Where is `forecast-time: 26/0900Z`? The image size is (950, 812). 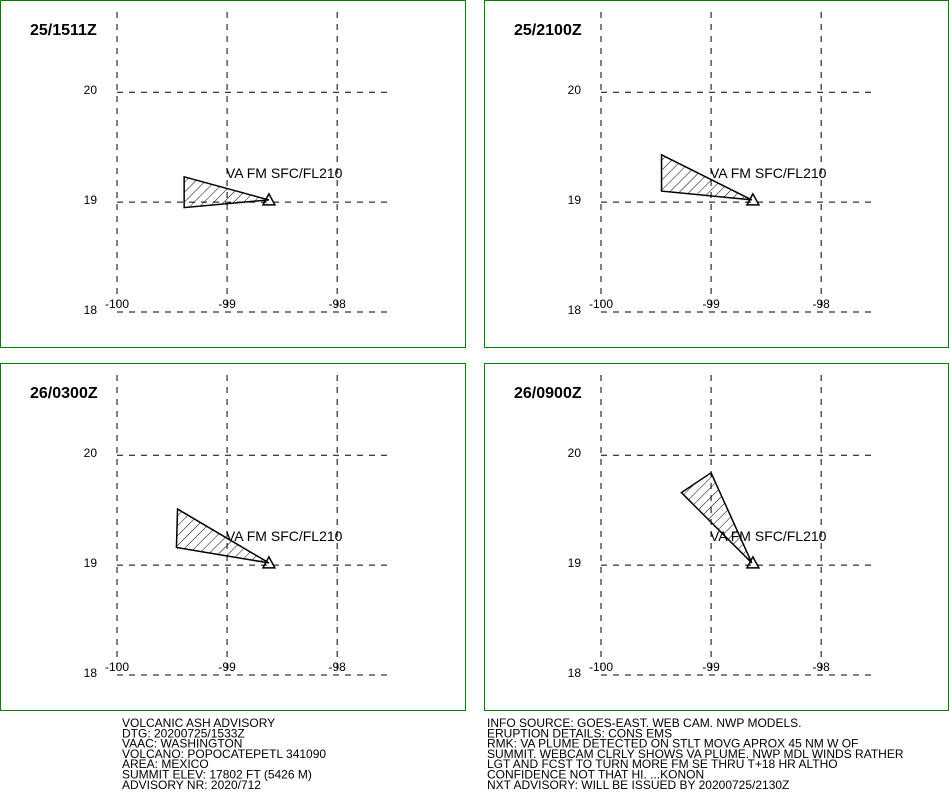 forecast-time: 26/0900Z is located at coordinates (548, 393).